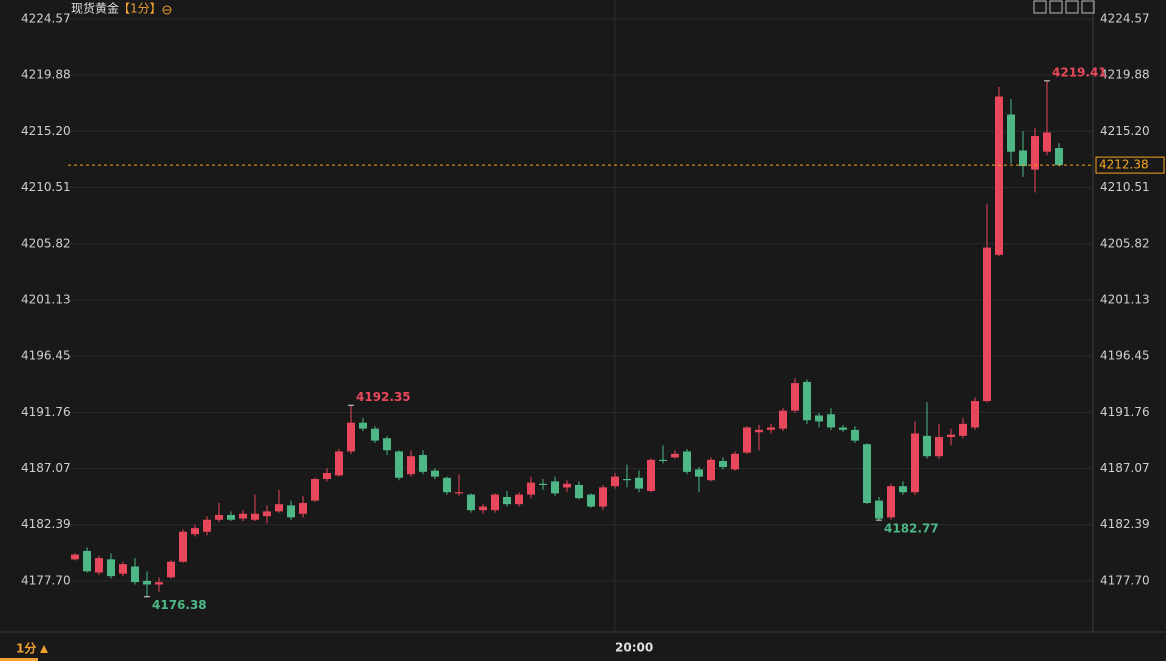 The height and width of the screenshot is (661, 1166). I want to click on y-tick-label-right: 4205.82, so click(1125, 243).